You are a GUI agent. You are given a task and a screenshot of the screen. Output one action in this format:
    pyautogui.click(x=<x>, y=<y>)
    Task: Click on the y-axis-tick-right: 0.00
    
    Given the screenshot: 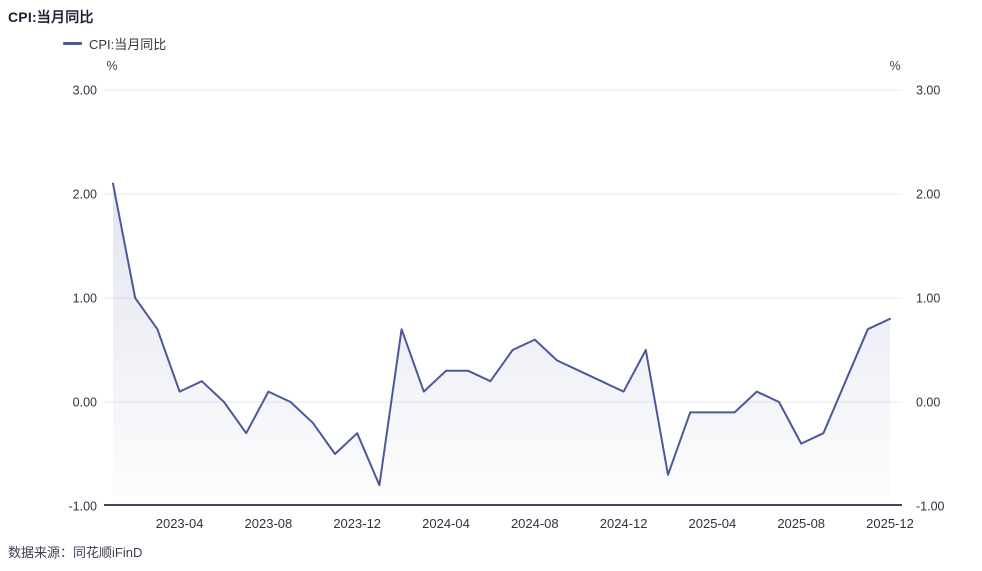 What is the action you would take?
    pyautogui.click(x=928, y=403)
    